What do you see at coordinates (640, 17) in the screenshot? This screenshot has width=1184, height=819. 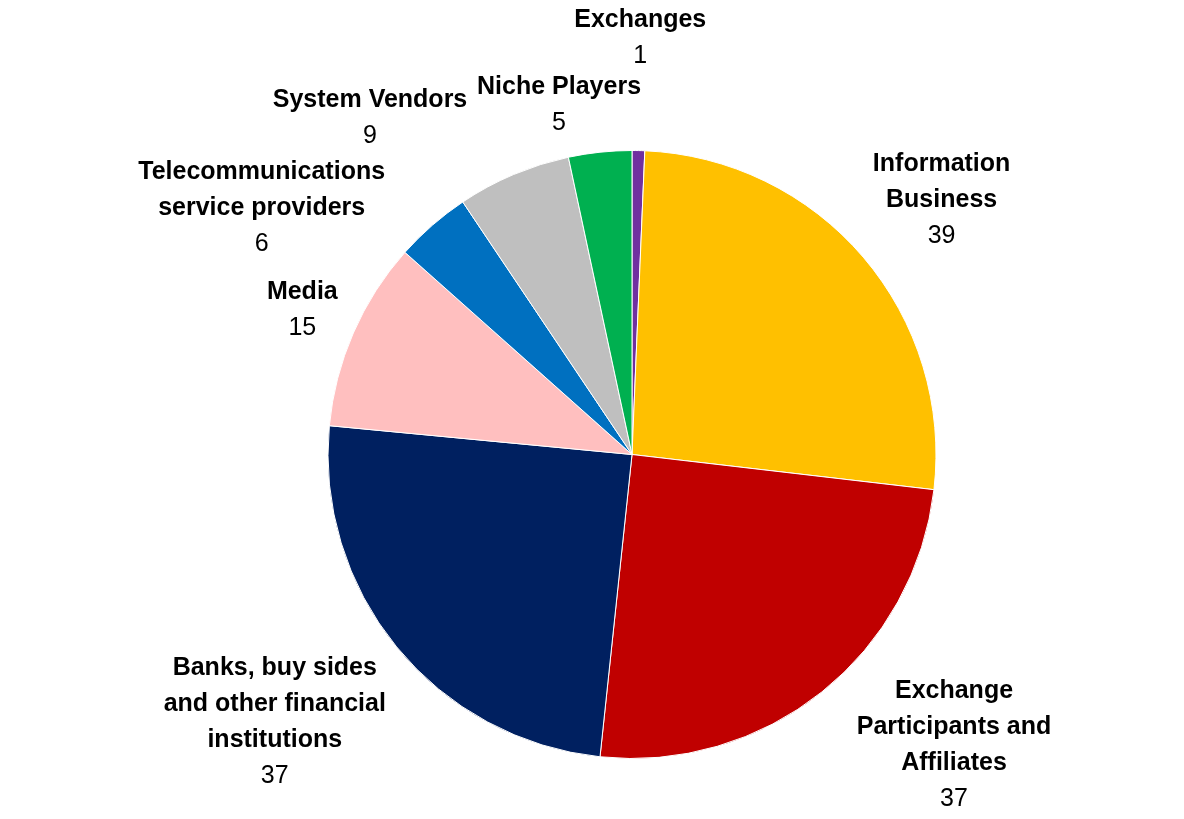 I see `slice-label: Exchanges` at bounding box center [640, 17].